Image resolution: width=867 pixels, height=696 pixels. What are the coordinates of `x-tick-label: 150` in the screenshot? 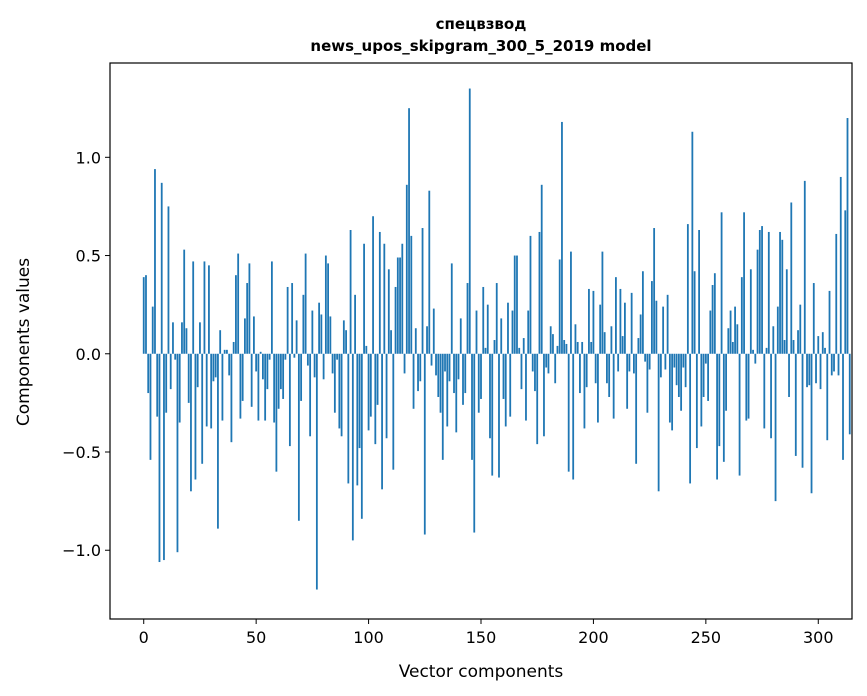 It's located at (481, 637).